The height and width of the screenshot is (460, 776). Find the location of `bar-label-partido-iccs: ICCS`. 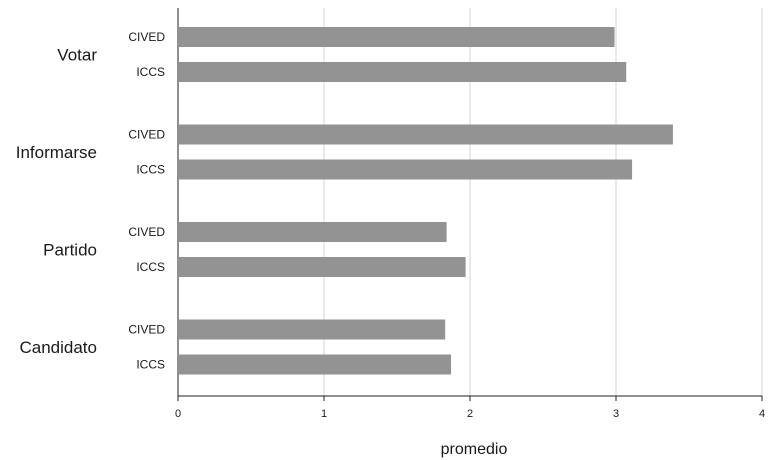

bar-label-partido-iccs: ICCS is located at coordinates (150, 267).